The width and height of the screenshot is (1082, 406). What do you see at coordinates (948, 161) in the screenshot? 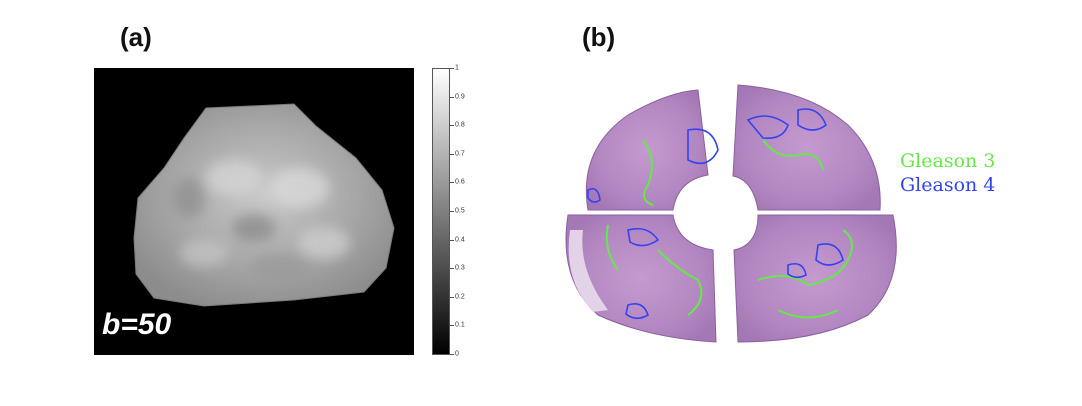
I see `legend-gleason-3: Gleason 3` at bounding box center [948, 161].